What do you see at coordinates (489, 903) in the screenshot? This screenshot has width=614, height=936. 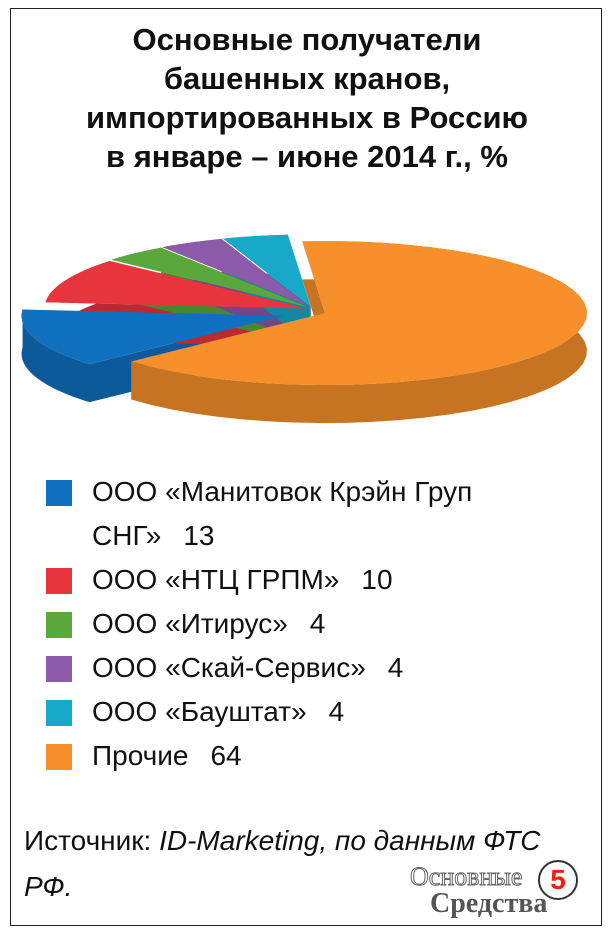 I see `logo-line2: Средства` at bounding box center [489, 903].